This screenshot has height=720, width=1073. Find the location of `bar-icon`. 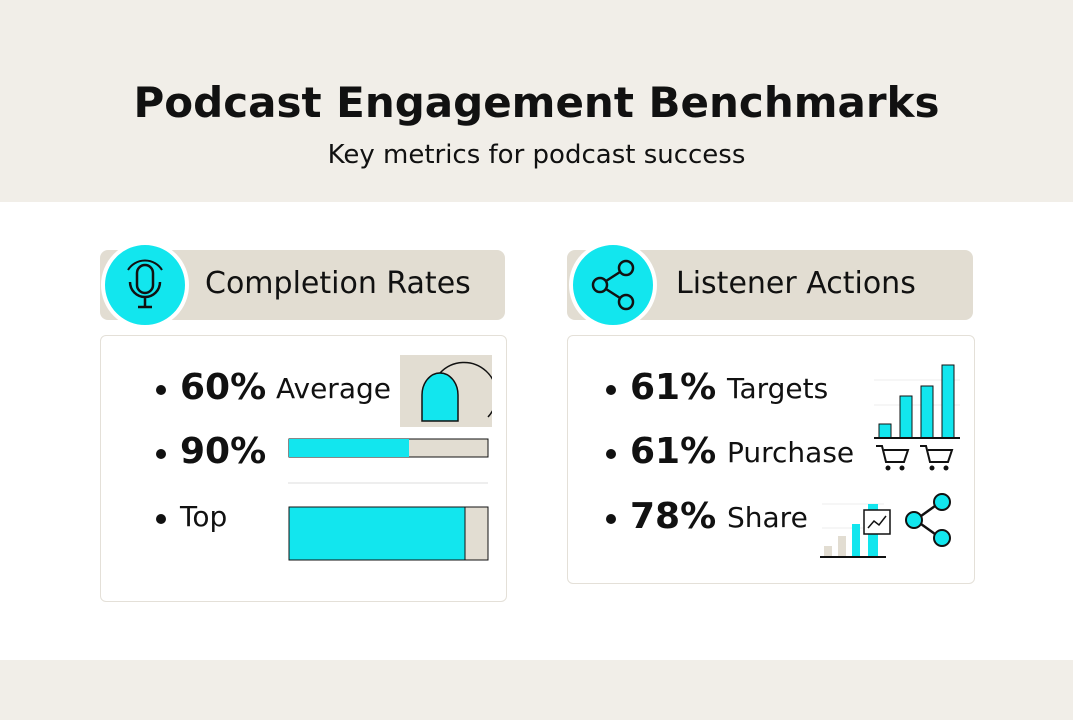

bar-icon is located at coordinates (917, 401).